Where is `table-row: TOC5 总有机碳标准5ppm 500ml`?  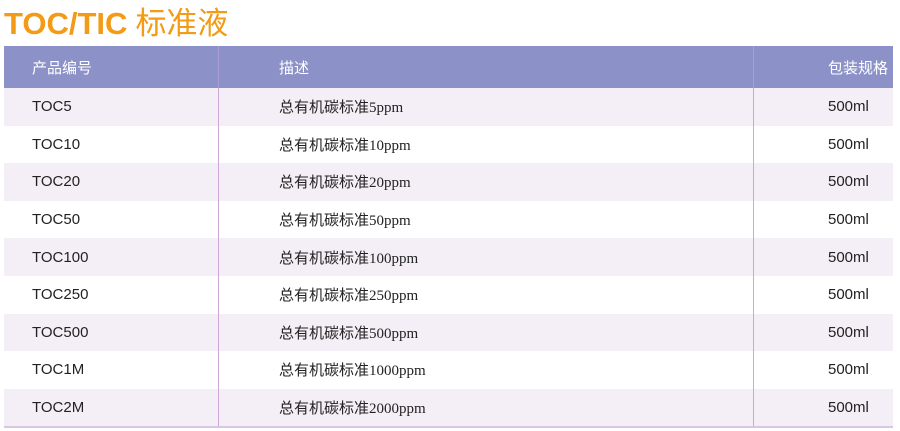
table-row: TOC5 总有机碳标准5ppm 500ml is located at coordinates (448, 107).